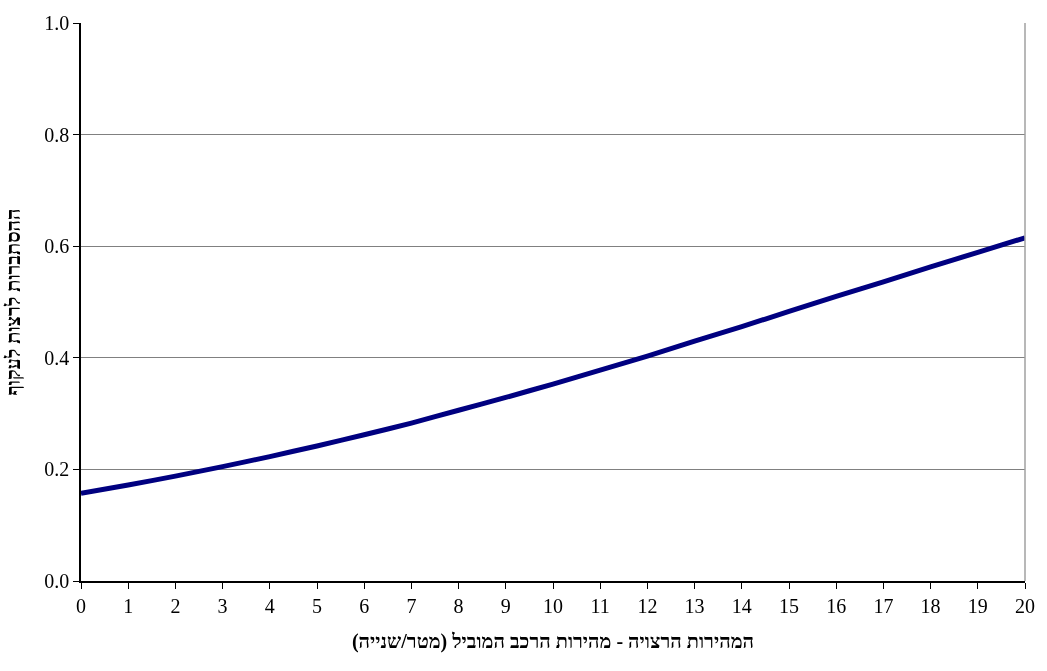 The image size is (1047, 671). Describe the element at coordinates (1025, 605) in the screenshot. I see `x-tick-label: 20` at that location.